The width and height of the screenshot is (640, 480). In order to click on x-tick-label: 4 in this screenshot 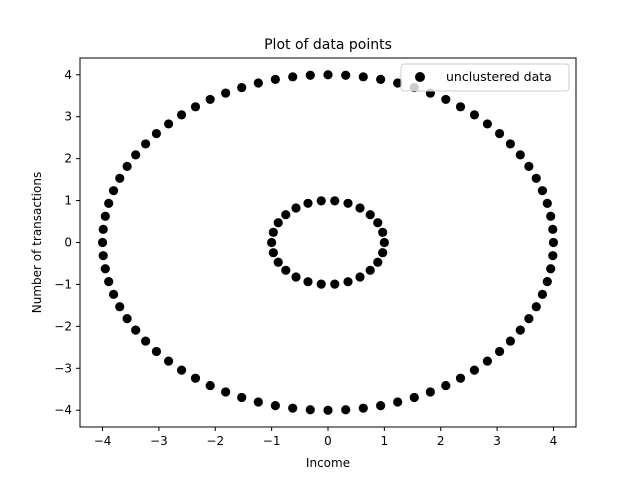, I will do `click(554, 441)`.